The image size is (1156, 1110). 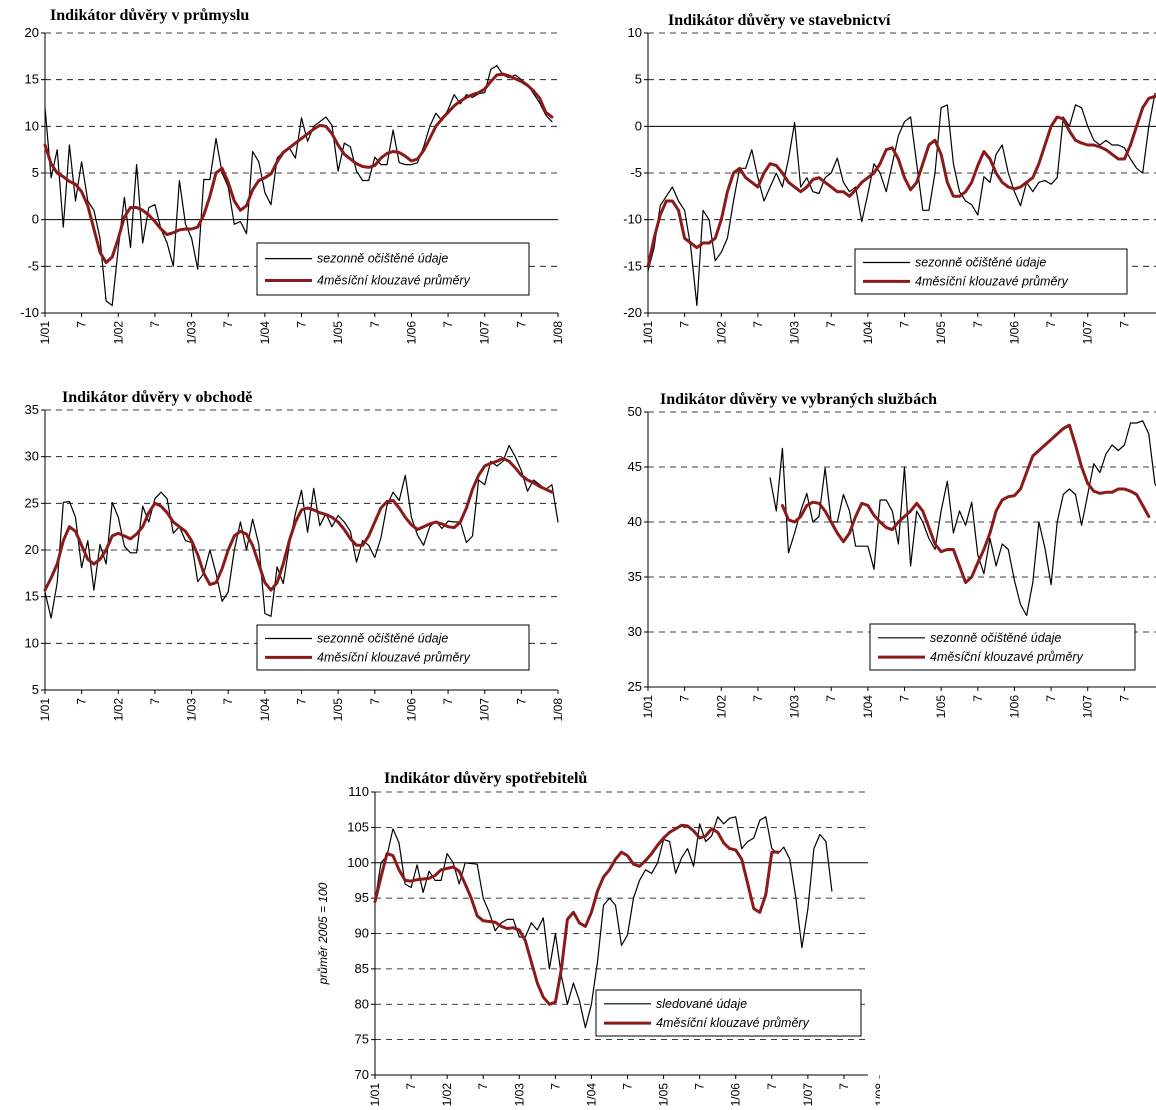 What do you see at coordinates (995, 638) in the screenshot?
I see `legend-label: sezonně očištěné údaje` at bounding box center [995, 638].